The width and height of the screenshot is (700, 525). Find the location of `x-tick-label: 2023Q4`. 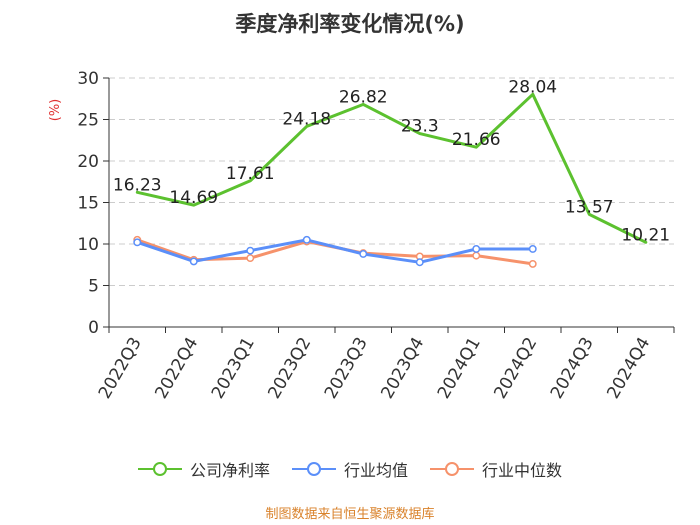

x-tick-label: 2023Q4 is located at coordinates (402, 368).